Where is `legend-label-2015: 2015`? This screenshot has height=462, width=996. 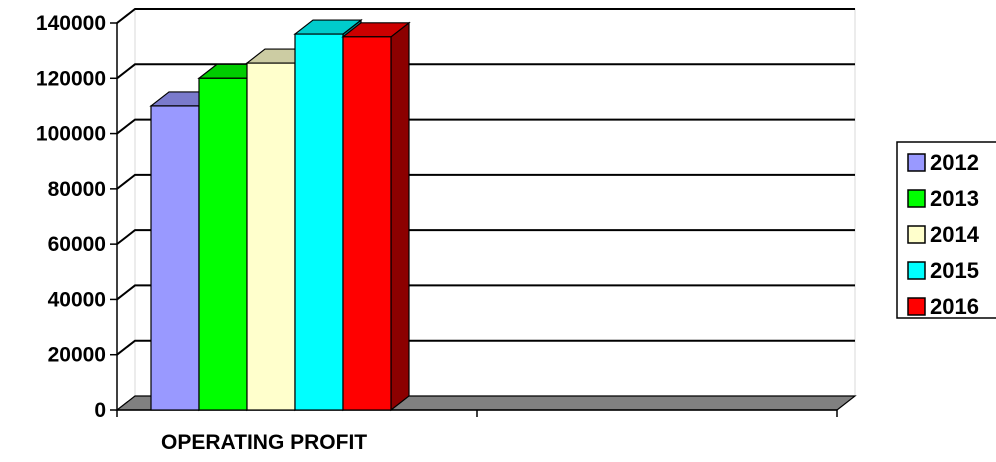
legend-label-2015: 2015 is located at coordinates (954, 270).